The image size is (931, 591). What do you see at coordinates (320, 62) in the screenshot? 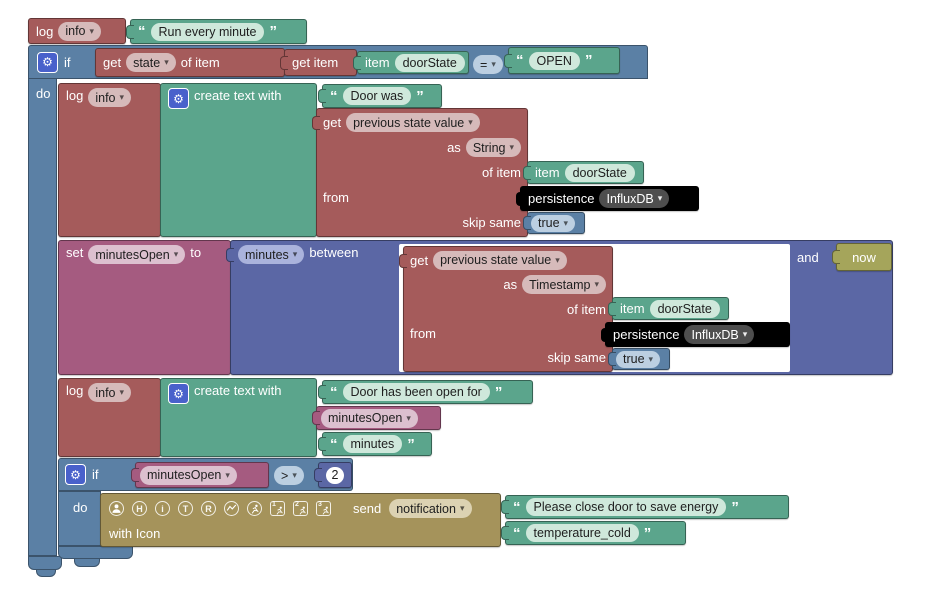
I see `block-get-item: get item` at bounding box center [320, 62].